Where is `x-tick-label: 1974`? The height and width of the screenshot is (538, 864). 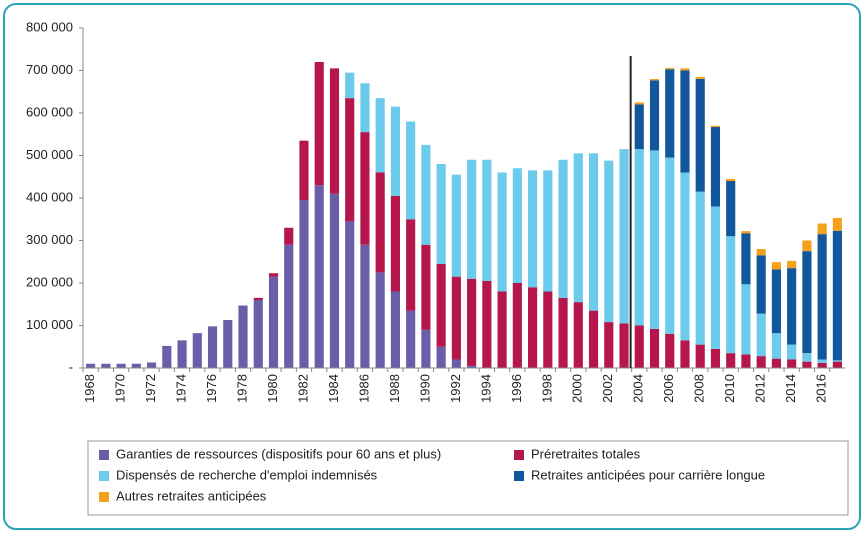 x-tick-label: 1974 is located at coordinates (180, 388).